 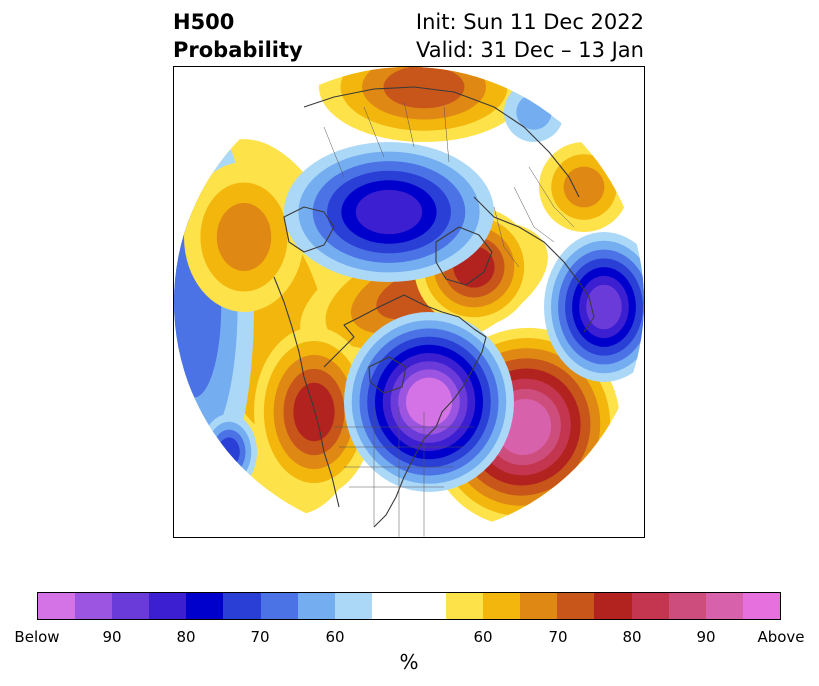 What do you see at coordinates (584, 187) in the screenshot?
I see `above-ridge-europe-contour` at bounding box center [584, 187].